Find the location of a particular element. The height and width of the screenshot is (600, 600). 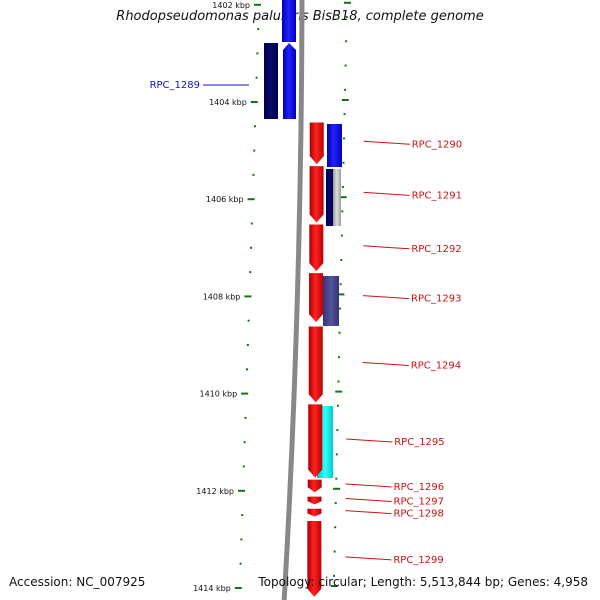

kbp-tick-label: 1402 kbp is located at coordinates (231, 5).